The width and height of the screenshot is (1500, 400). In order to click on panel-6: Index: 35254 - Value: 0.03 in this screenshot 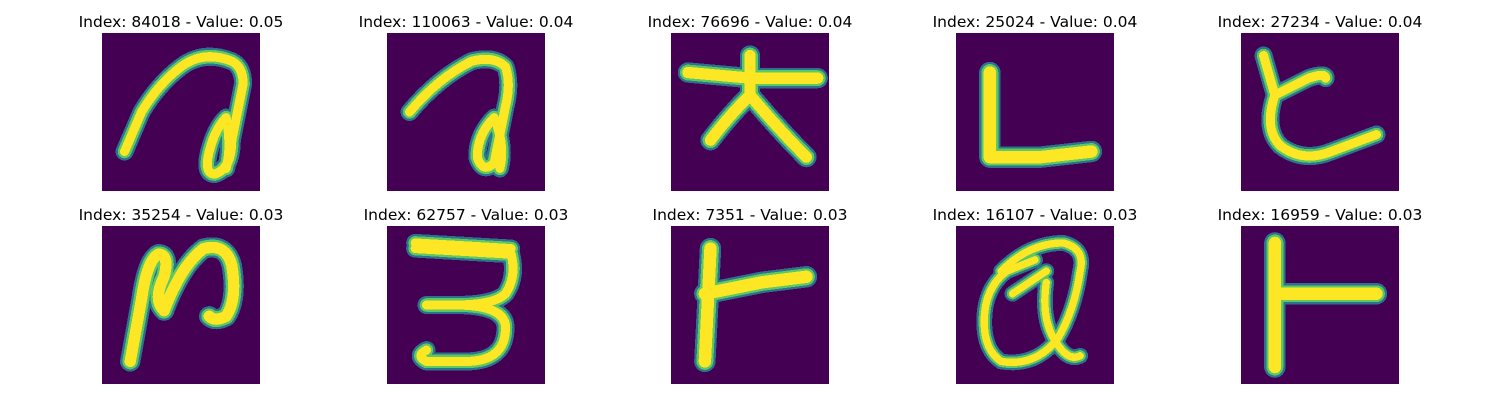, I will do `click(181, 295)`.